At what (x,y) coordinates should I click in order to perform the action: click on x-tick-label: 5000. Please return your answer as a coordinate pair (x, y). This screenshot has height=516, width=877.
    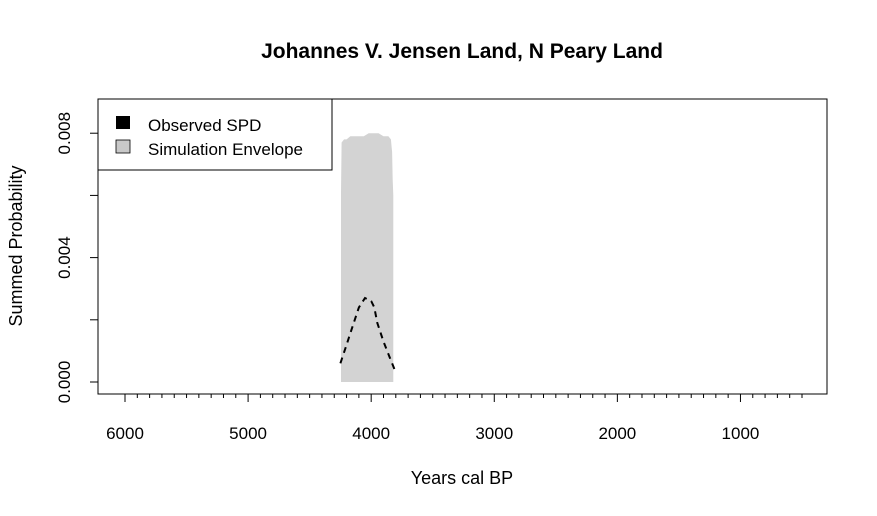
    Looking at the image, I should click on (248, 433).